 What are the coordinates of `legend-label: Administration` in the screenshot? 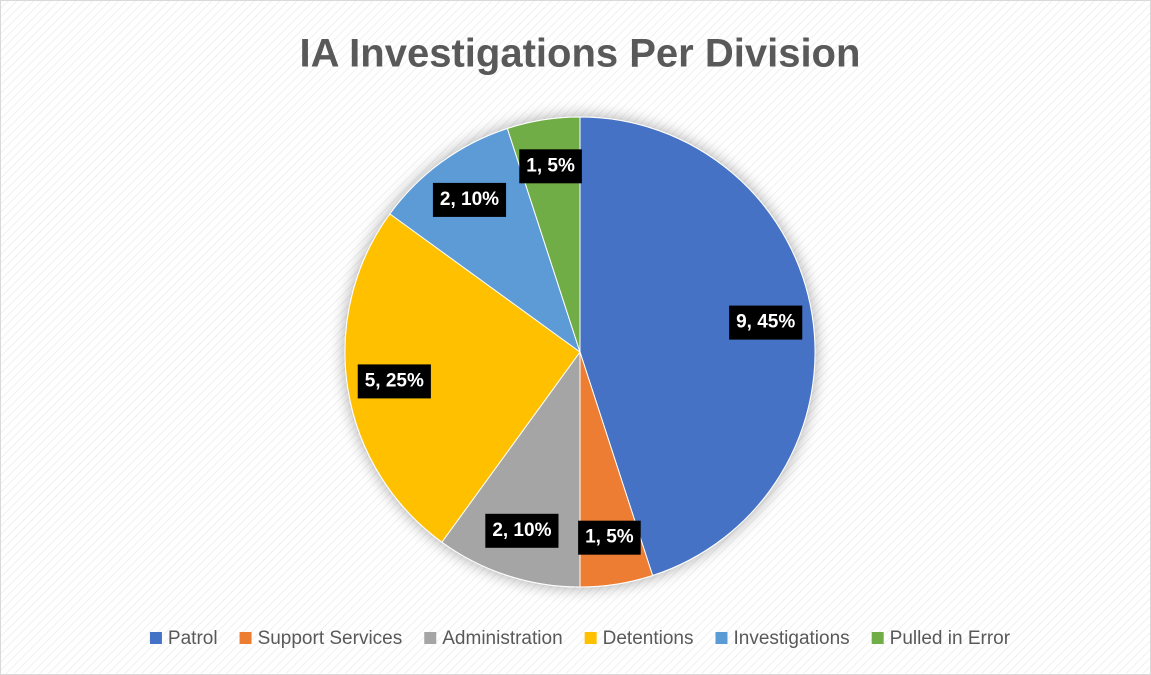 It's located at (502, 638).